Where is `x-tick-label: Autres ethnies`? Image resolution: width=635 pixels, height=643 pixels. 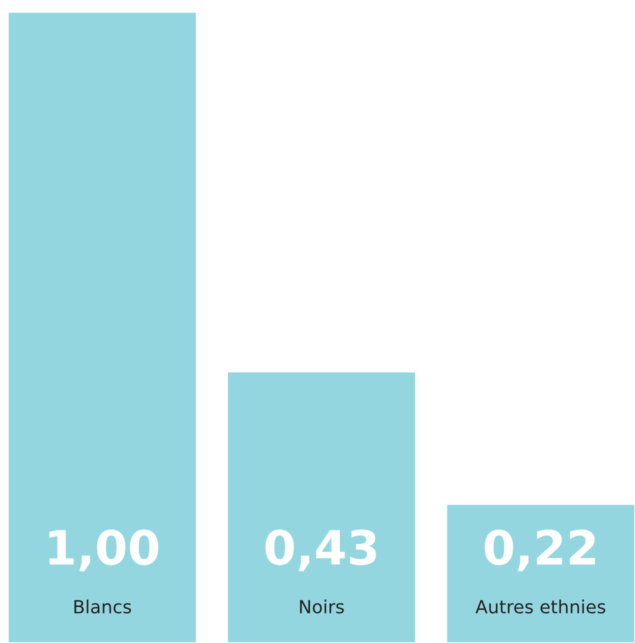 x-tick-label: Autres ethnies is located at coordinates (541, 607).